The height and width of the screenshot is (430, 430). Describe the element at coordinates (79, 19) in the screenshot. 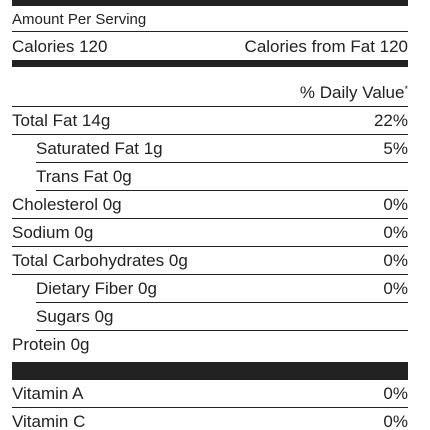

I see `amount-label: Amount Per Serving` at that location.